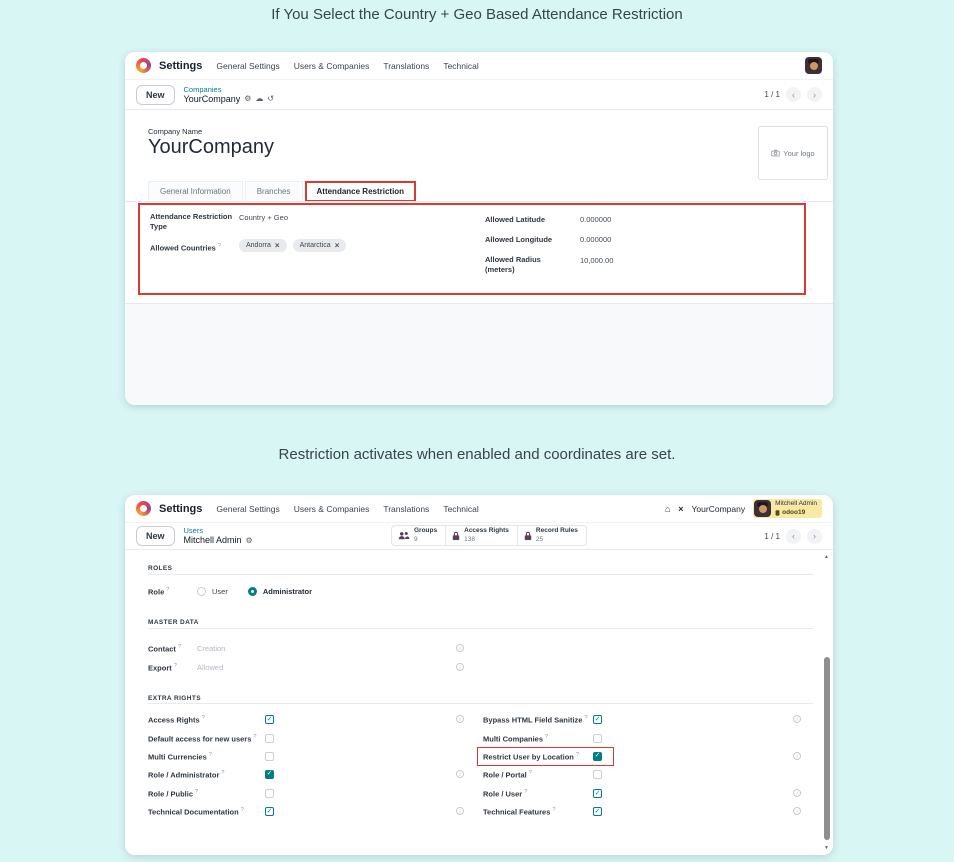 The height and width of the screenshot is (862, 954). Describe the element at coordinates (644, 794) in the screenshot. I see `role-user-row: Role / User` at that location.